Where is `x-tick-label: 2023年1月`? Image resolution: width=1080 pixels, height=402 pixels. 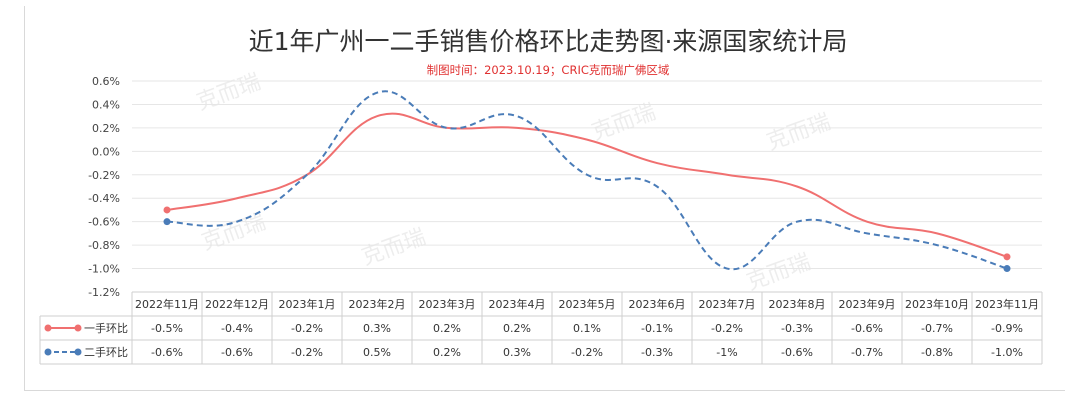 x-tick-label: 2023年1月 is located at coordinates (307, 304).